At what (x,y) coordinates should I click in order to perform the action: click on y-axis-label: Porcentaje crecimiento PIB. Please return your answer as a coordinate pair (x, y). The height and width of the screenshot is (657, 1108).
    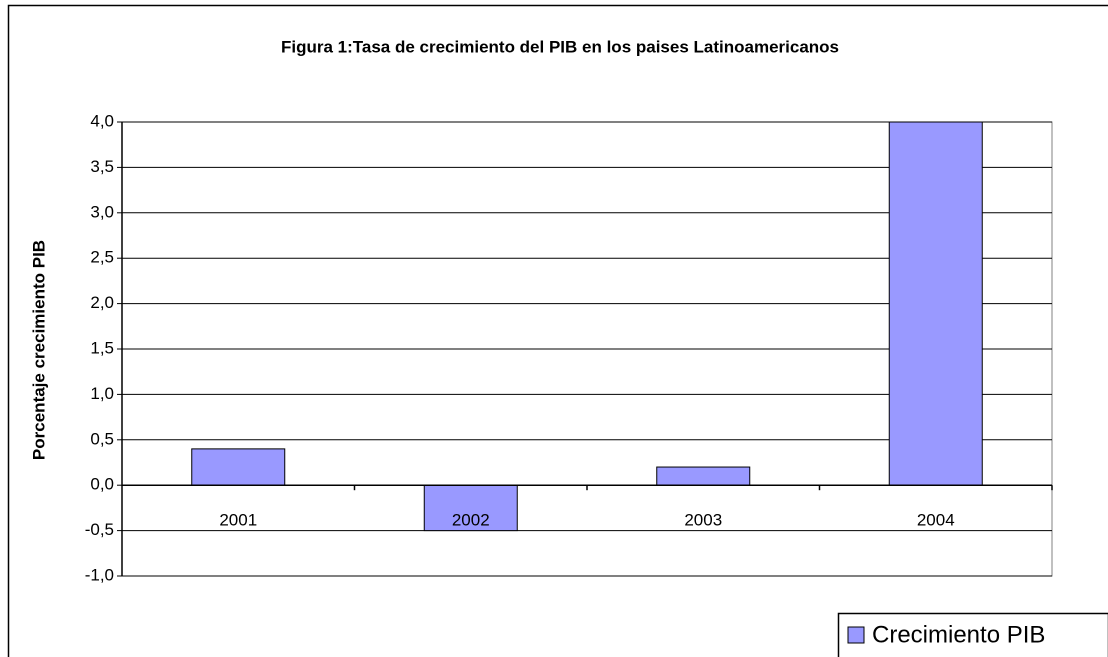
    Looking at the image, I should click on (38, 350).